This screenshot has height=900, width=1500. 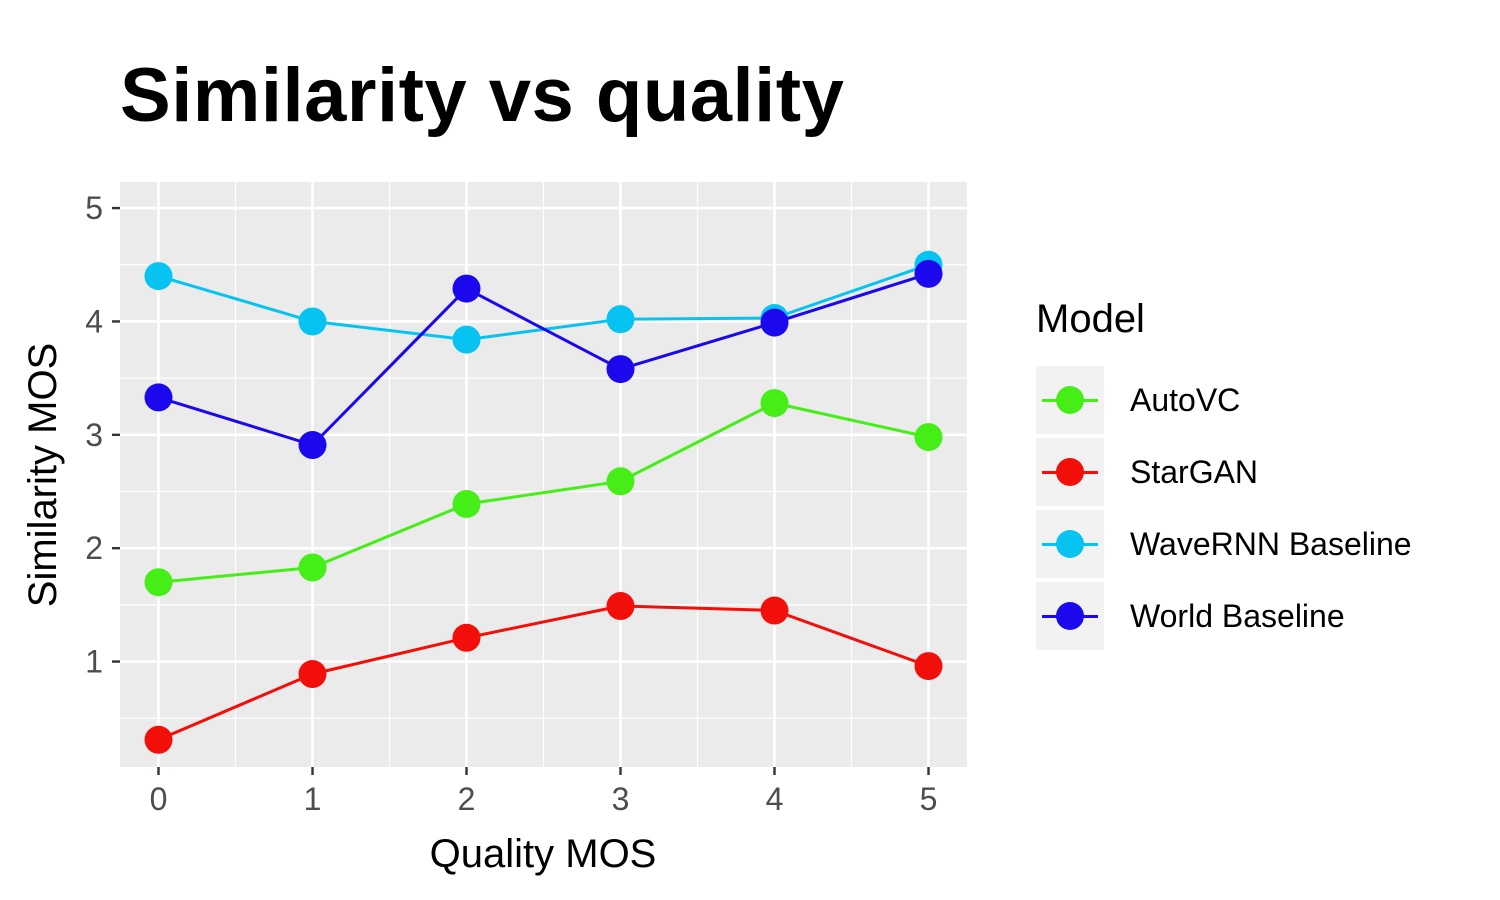 What do you see at coordinates (1194, 471) in the screenshot?
I see `legend-label: StarGAN` at bounding box center [1194, 471].